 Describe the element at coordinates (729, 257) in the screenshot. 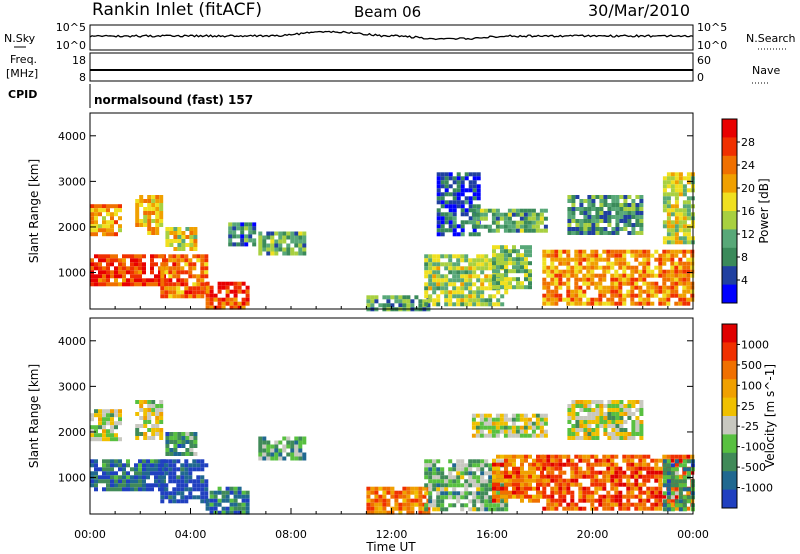

I see `colorbar-swatch` at that location.